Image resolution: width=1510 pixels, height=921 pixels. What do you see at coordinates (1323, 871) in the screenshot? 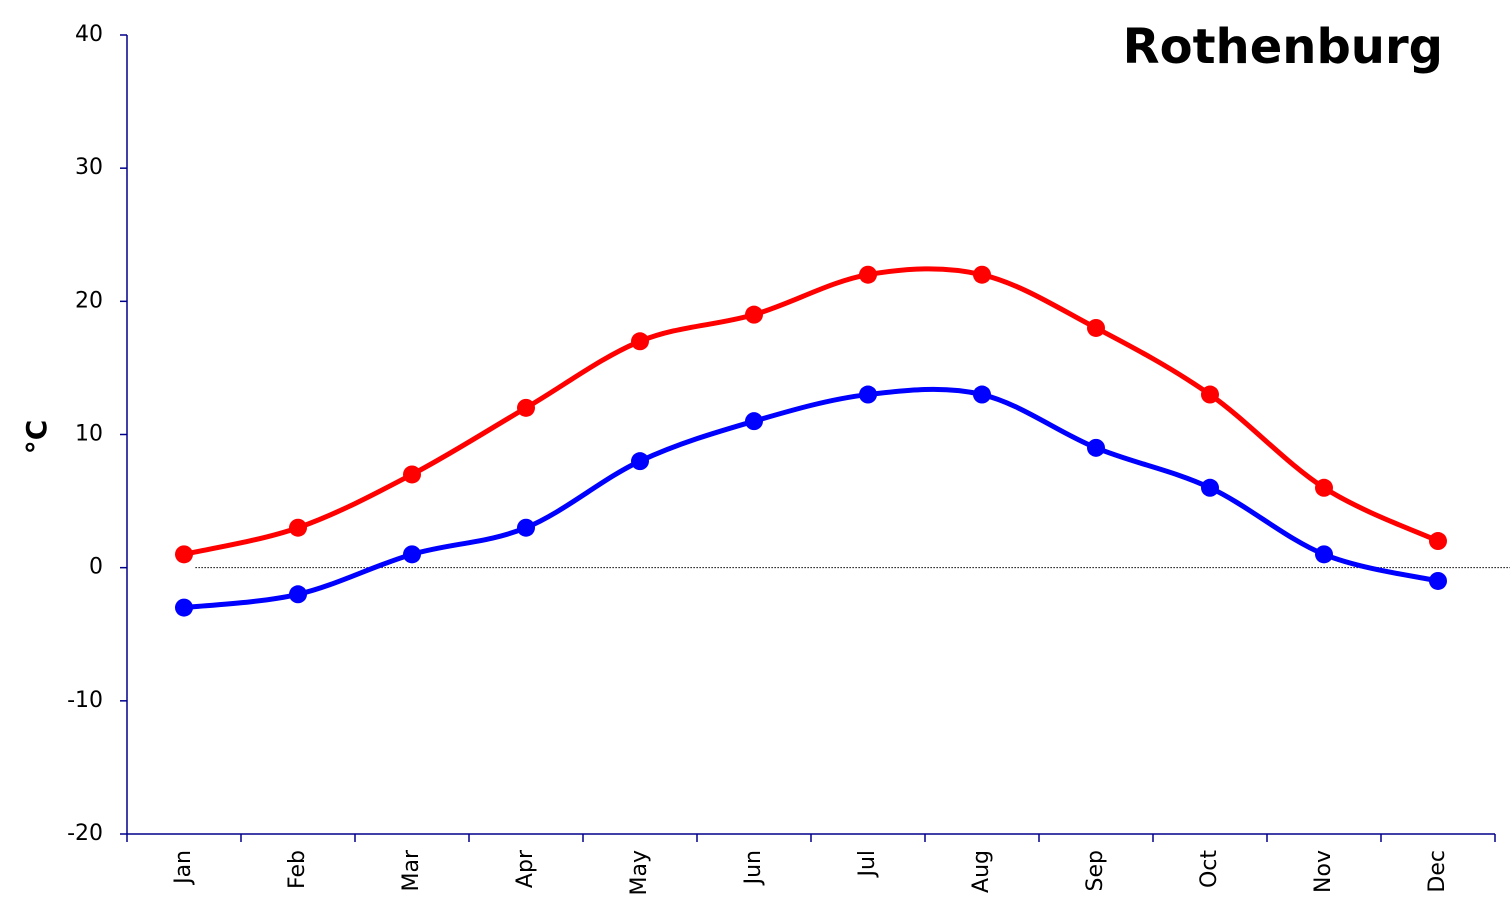
I see `x-tick-label: Nov` at bounding box center [1323, 871].